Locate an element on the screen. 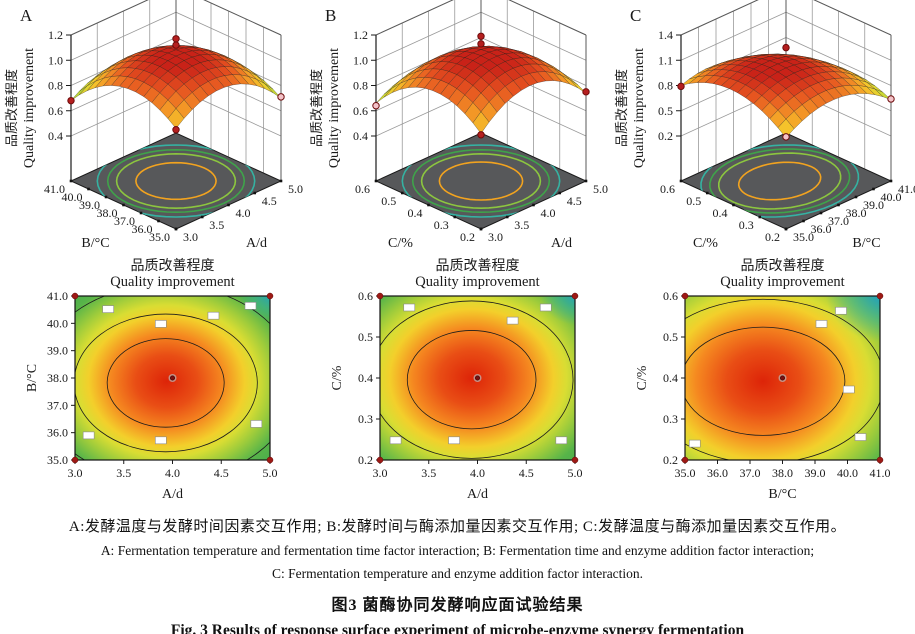 The image size is (915, 634). heatmap-field is located at coordinates (477, 378).